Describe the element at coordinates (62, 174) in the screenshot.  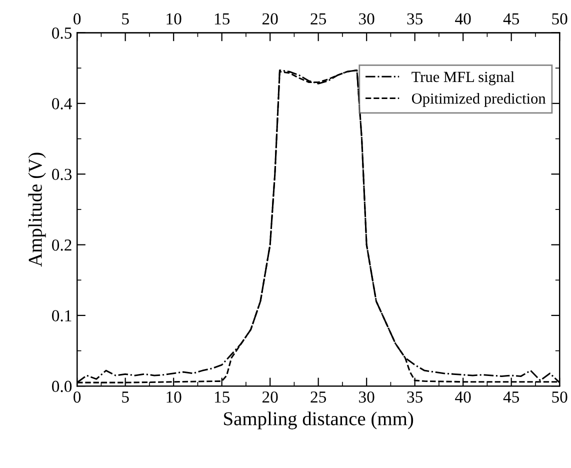
I see `y-tick-label: 0.3` at that location.